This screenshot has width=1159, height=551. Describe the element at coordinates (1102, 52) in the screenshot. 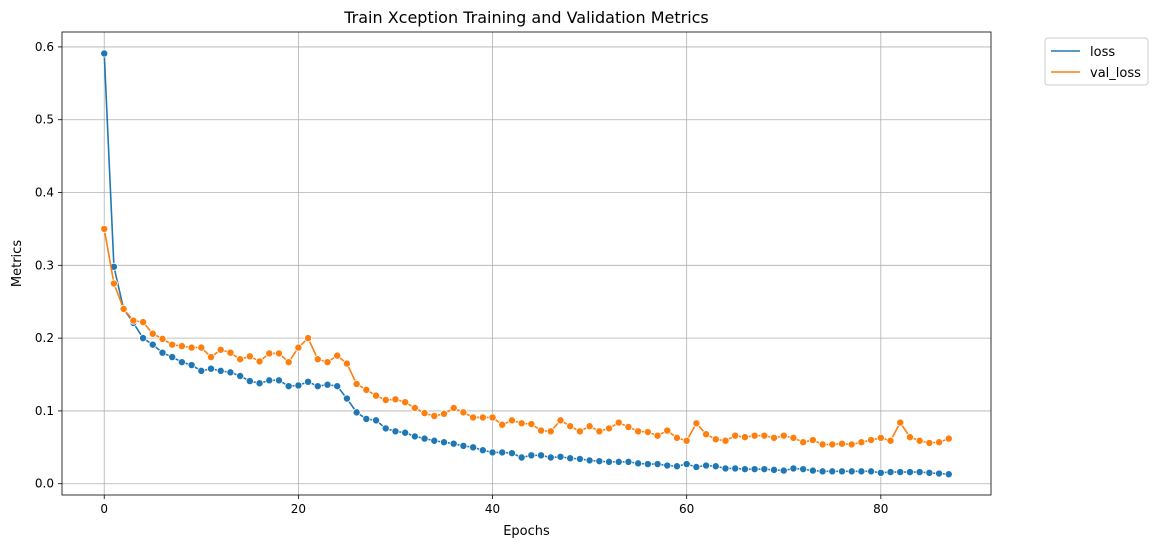

I see `legend-label-loss: loss` at that location.